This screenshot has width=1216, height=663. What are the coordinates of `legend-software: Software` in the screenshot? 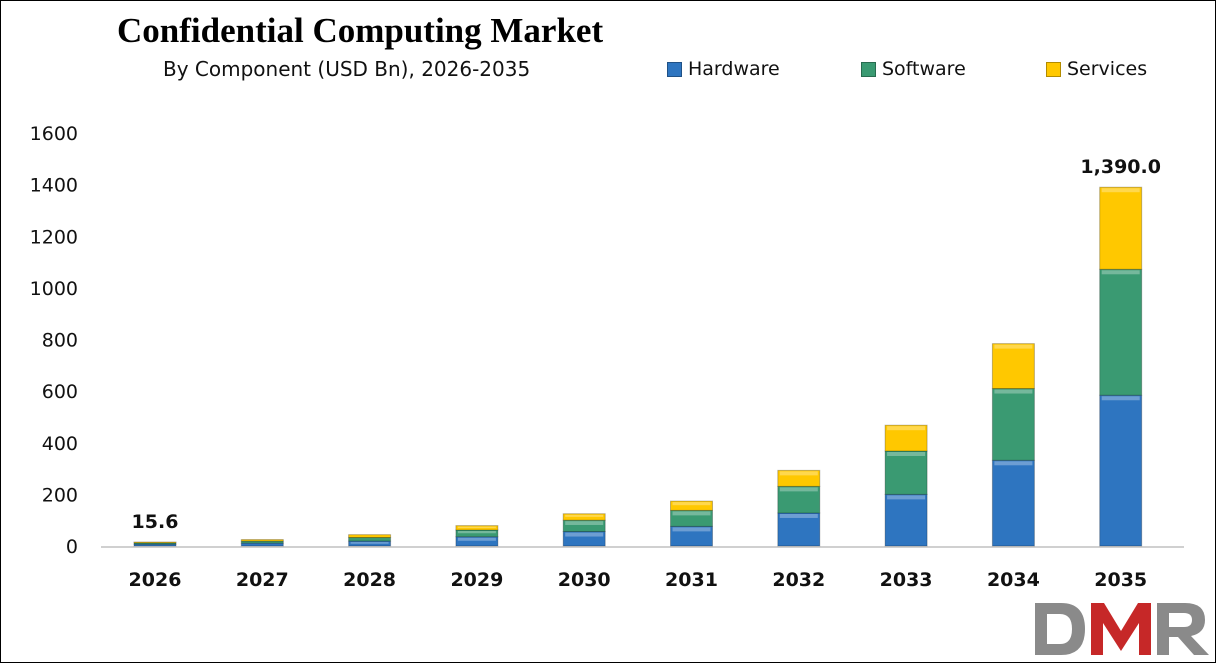 It's located at (913, 69).